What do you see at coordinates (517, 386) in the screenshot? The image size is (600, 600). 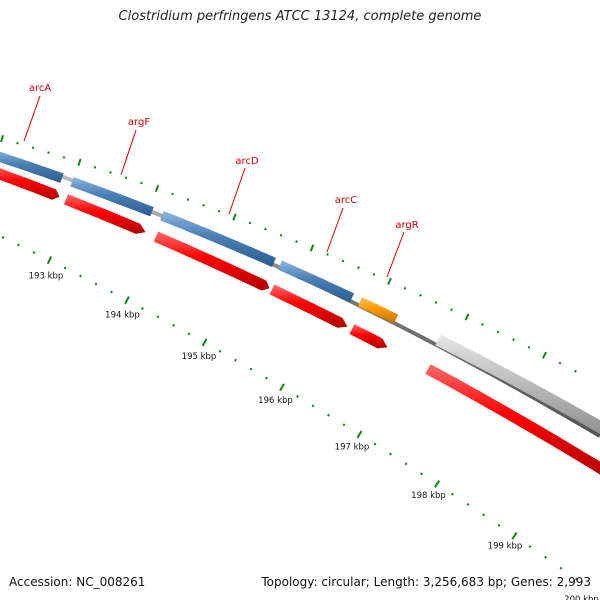 I see `gene-bar-grey` at bounding box center [517, 386].